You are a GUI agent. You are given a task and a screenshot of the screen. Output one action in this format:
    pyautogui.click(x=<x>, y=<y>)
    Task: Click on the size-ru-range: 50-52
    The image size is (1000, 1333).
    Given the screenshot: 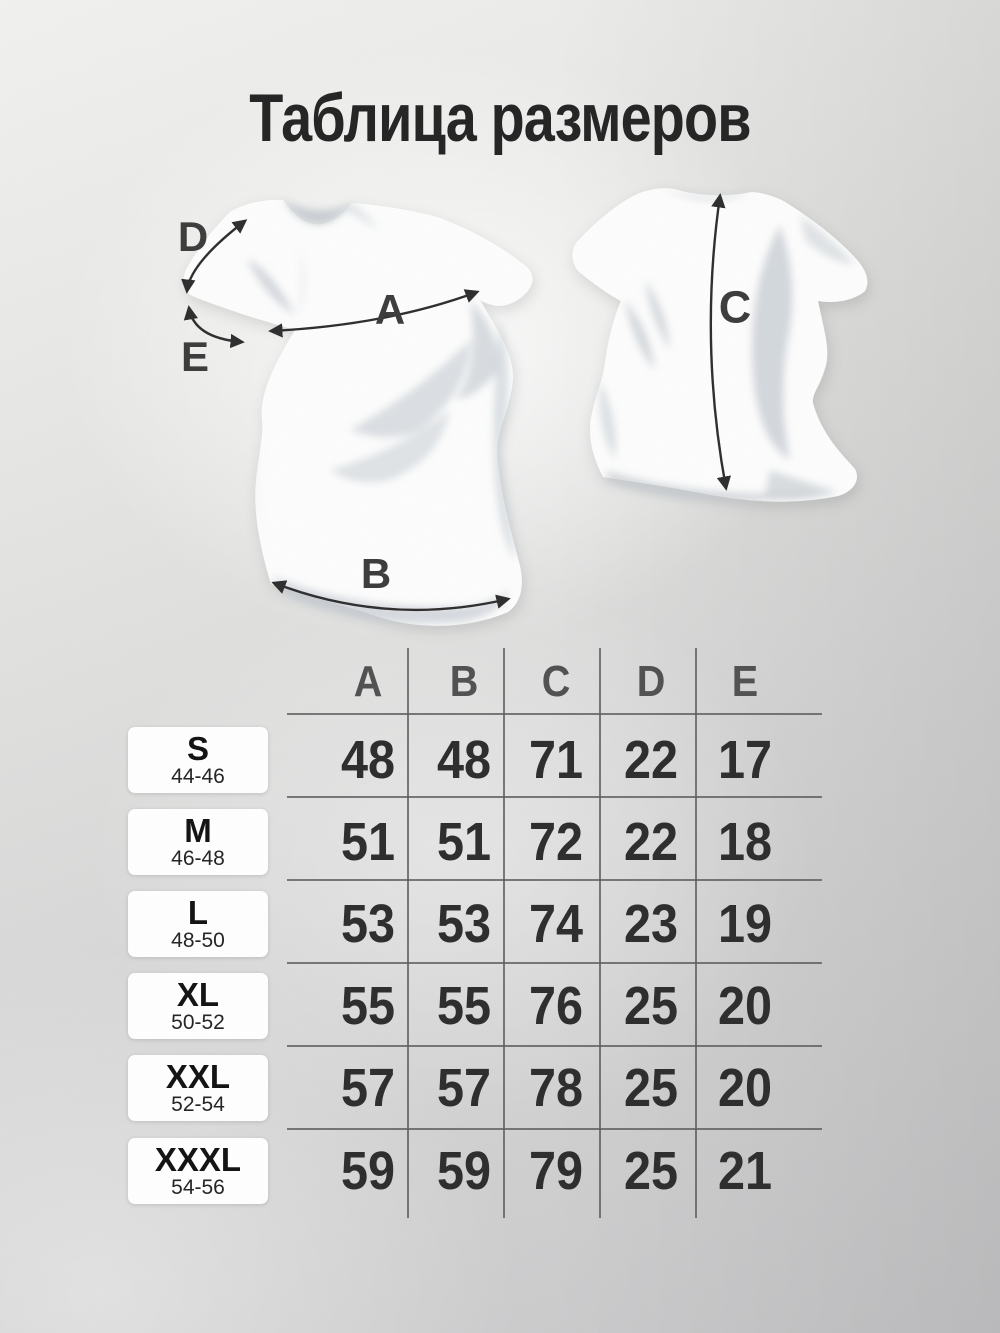 What is the action you would take?
    pyautogui.click(x=198, y=1022)
    